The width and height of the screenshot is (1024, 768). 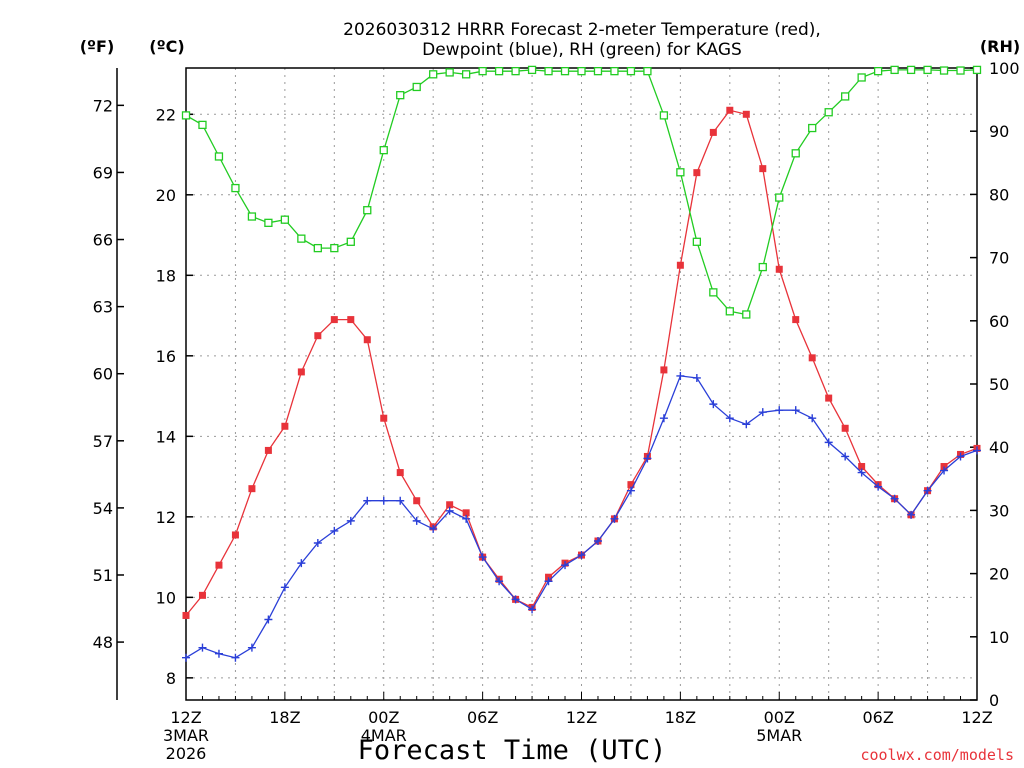 I want to click on fahrenheit-tick-label: 54, so click(x=103, y=508).